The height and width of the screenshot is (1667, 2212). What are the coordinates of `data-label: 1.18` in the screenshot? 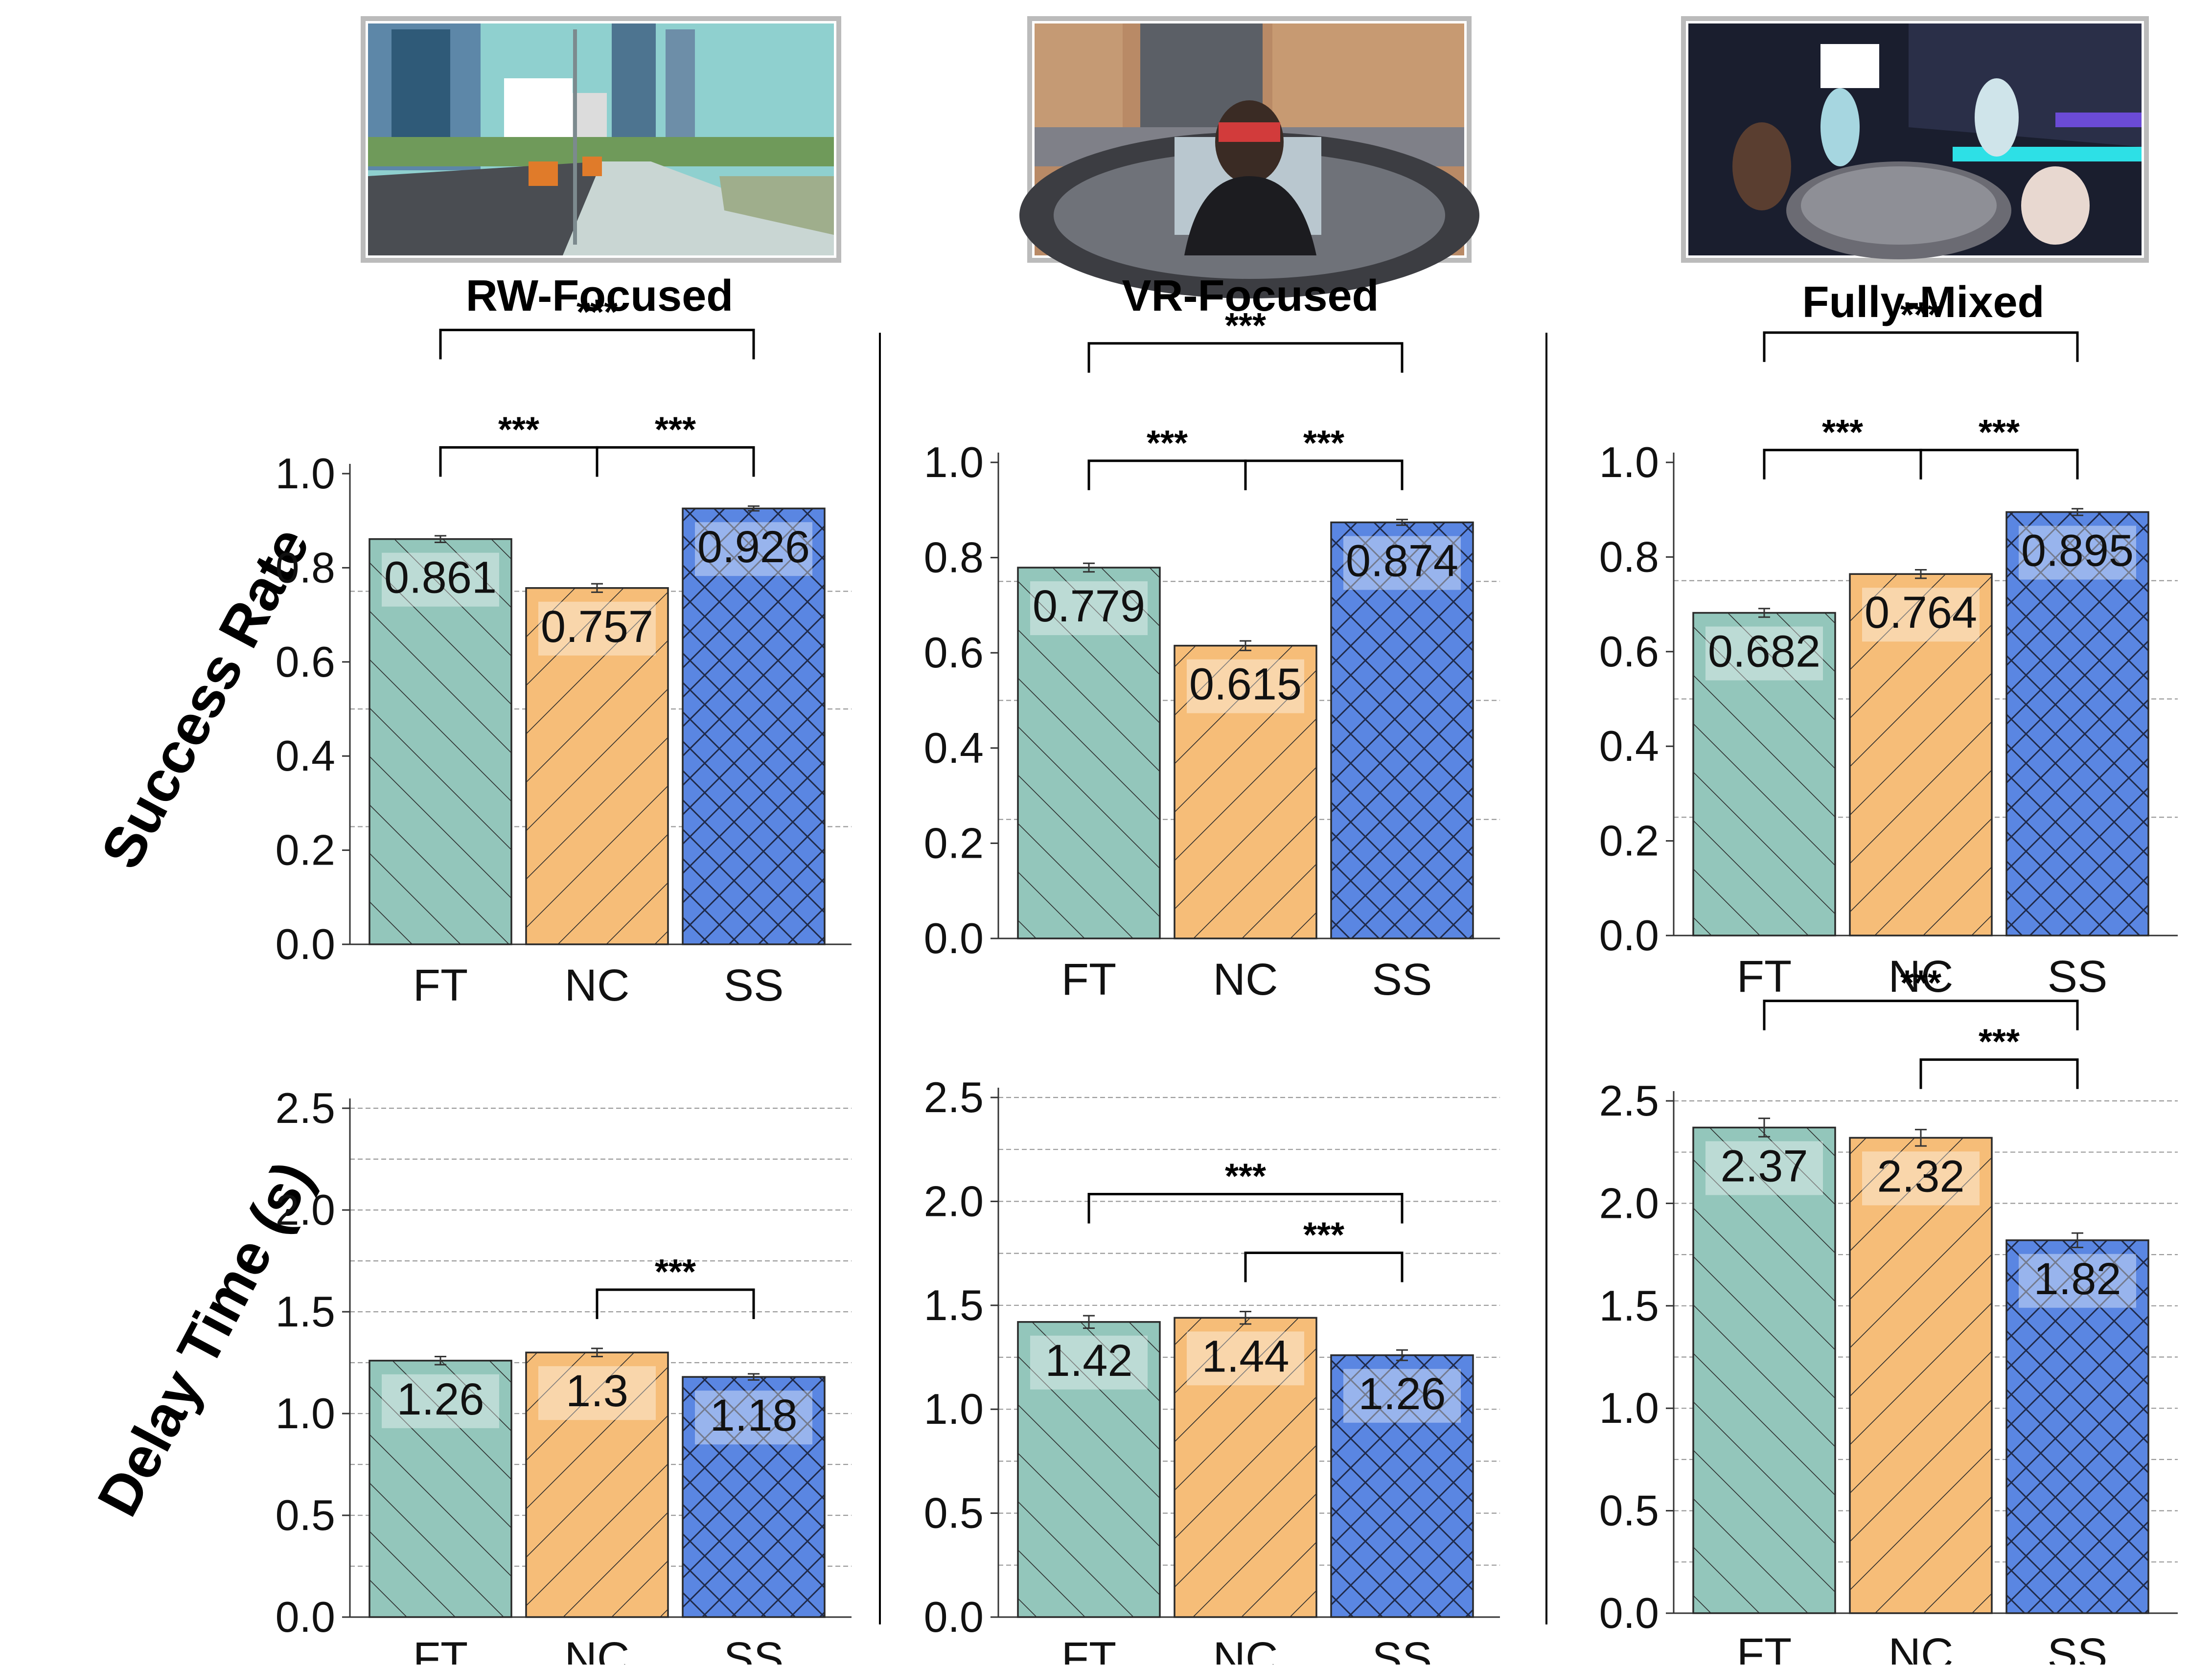 It's located at (753, 1415).